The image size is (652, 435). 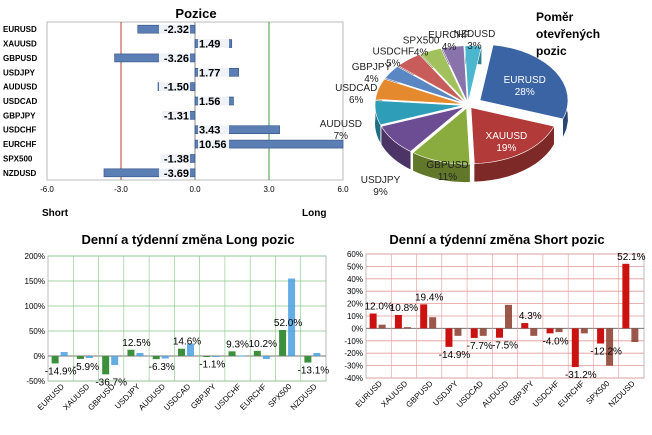 I want to click on data-label: 10.8%, so click(x=404, y=308).